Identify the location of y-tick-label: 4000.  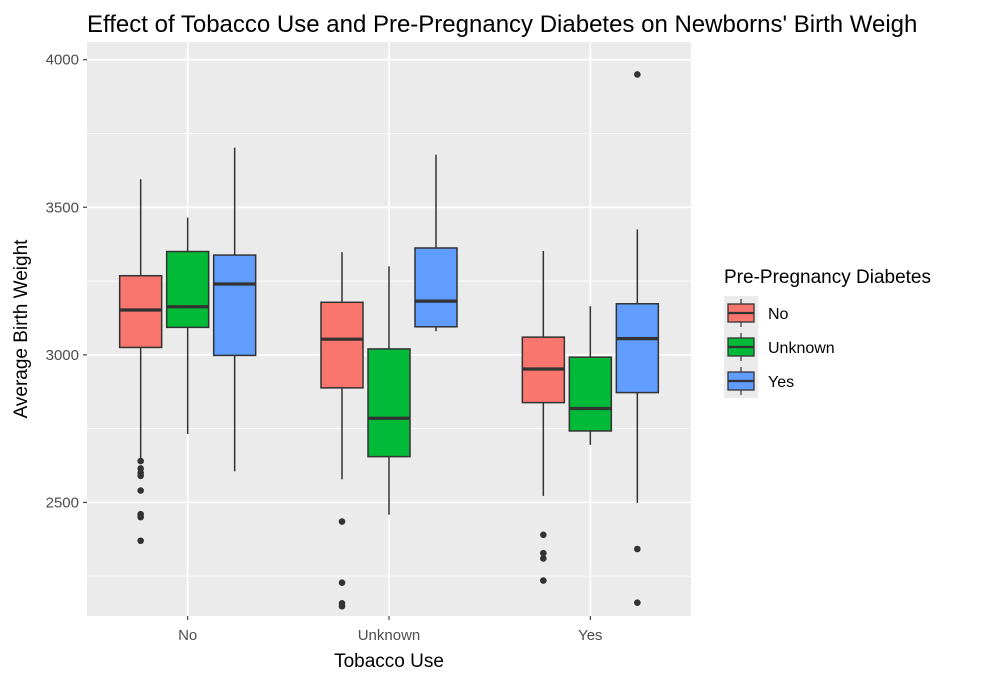
(62, 60).